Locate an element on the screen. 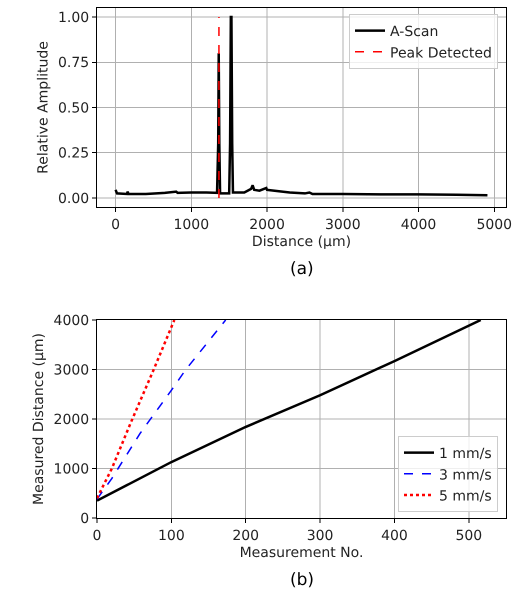 This screenshot has height=612, width=527. legend-label: A-Scan is located at coordinates (414, 32).